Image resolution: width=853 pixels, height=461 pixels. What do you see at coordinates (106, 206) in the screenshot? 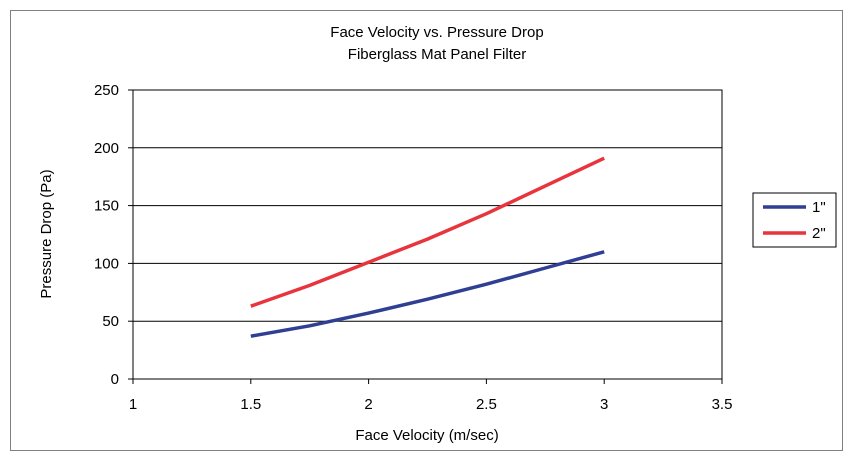
I see `y-tick-label-150: 150` at bounding box center [106, 206].